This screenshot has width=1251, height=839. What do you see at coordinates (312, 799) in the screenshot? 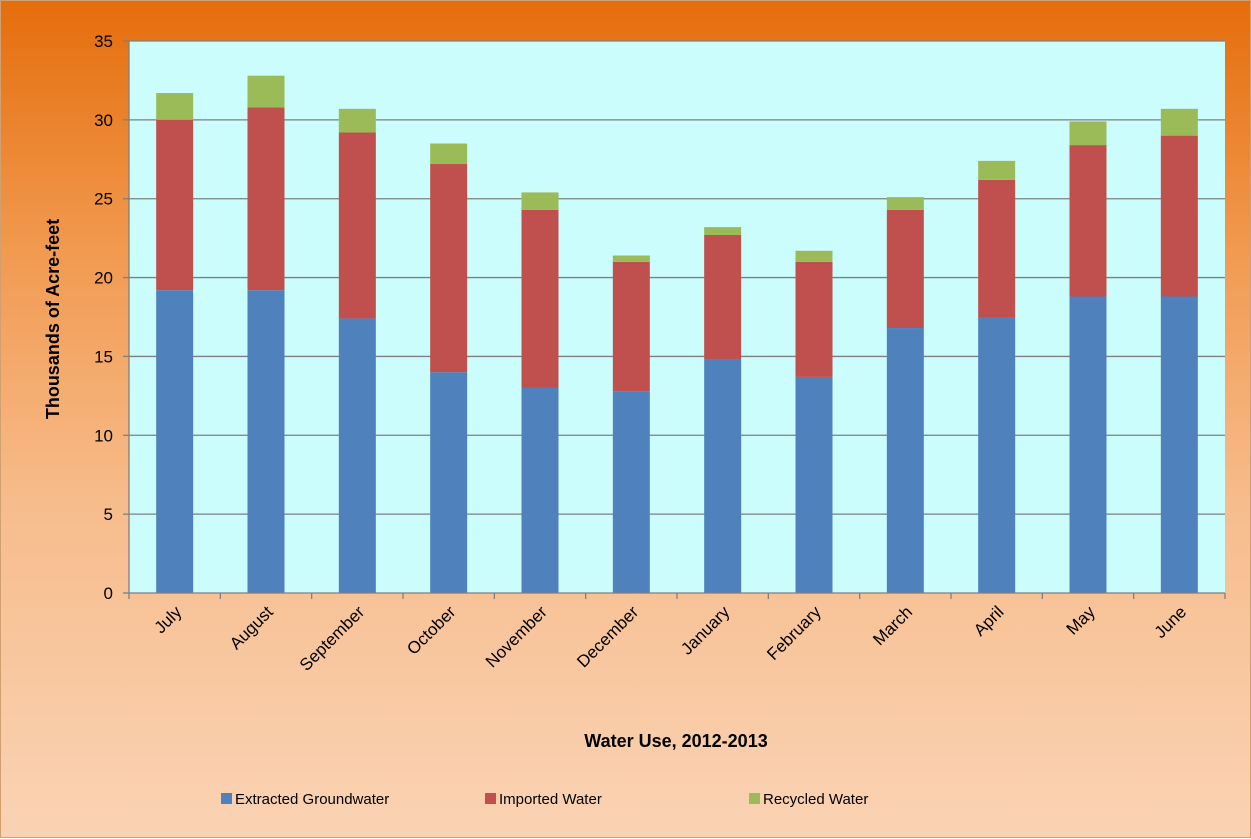
I see `legend-label: Extracted Groundwater` at bounding box center [312, 799].